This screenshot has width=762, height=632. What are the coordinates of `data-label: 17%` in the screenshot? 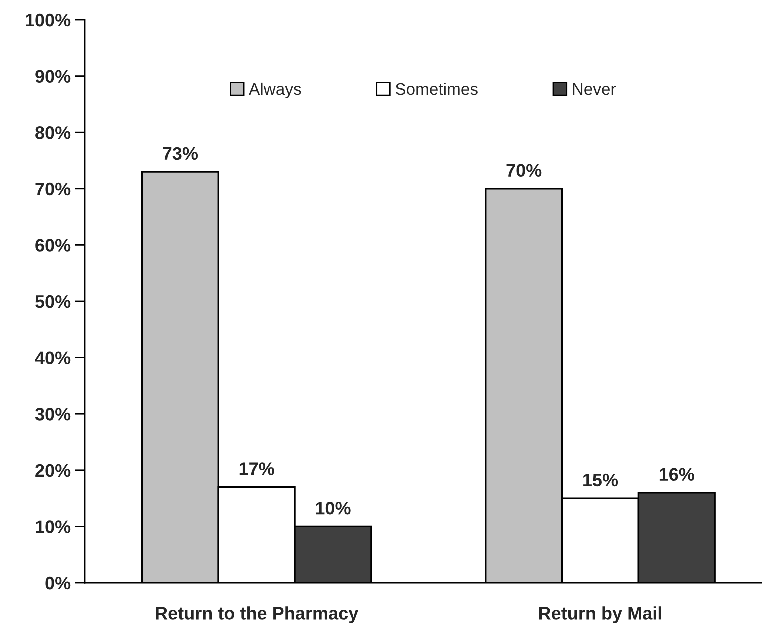 It's located at (257, 469).